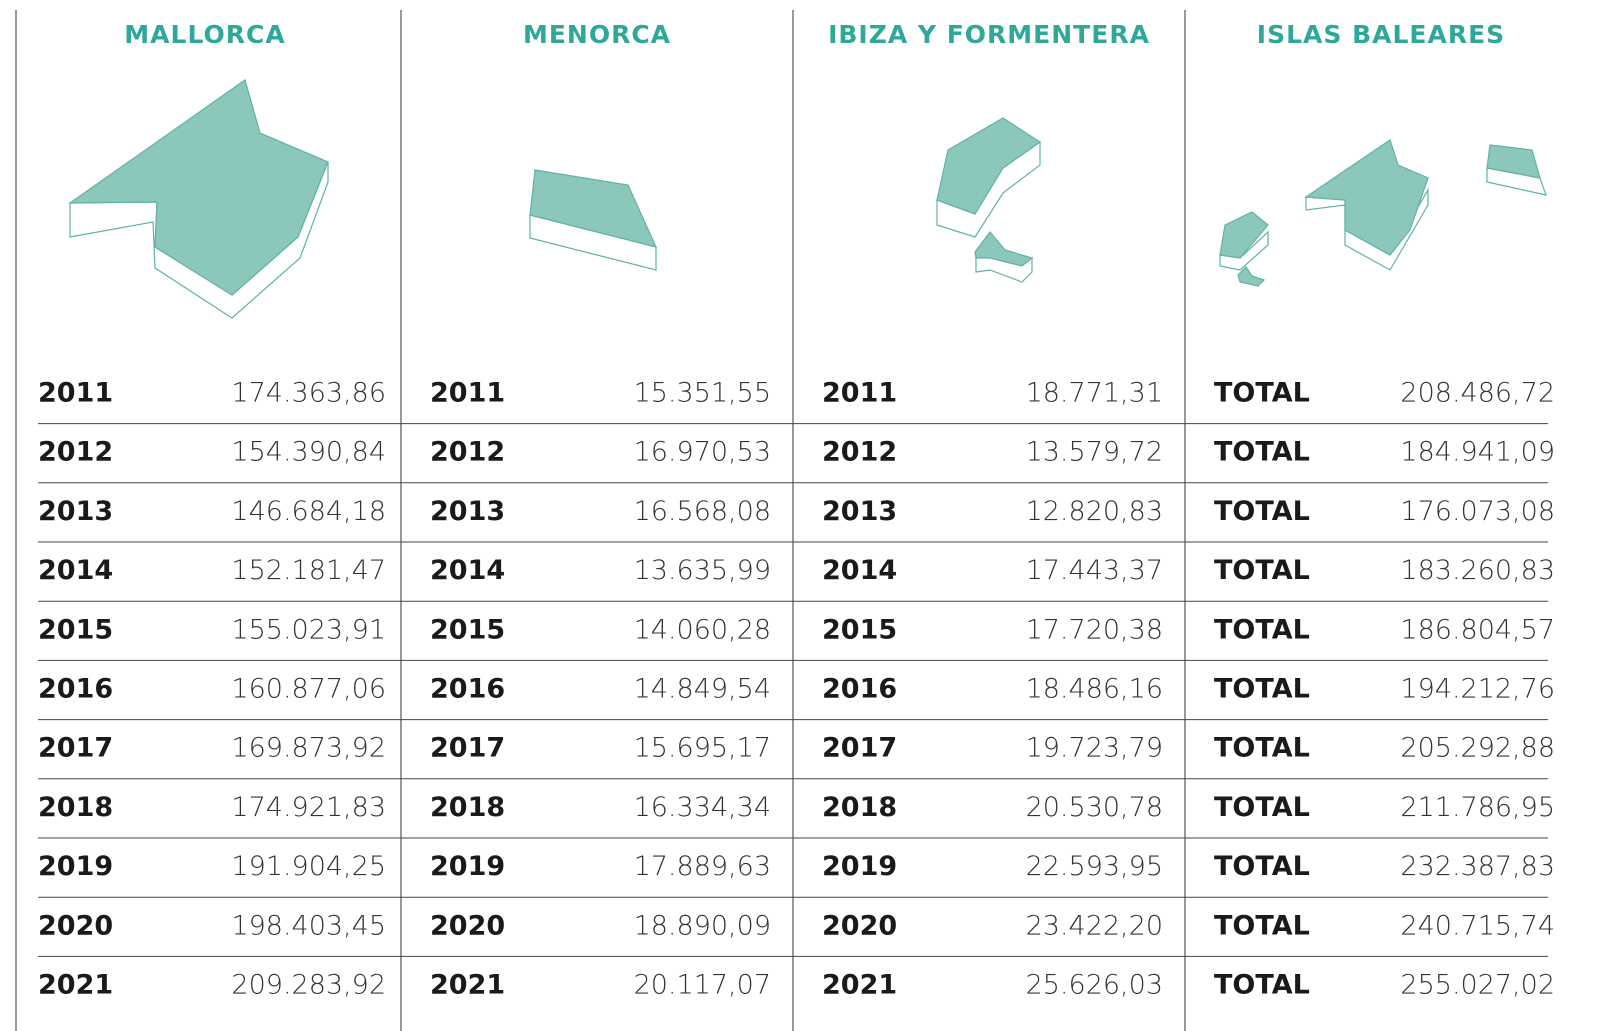  I want to click on row-value: 16.568,08, so click(702, 511).